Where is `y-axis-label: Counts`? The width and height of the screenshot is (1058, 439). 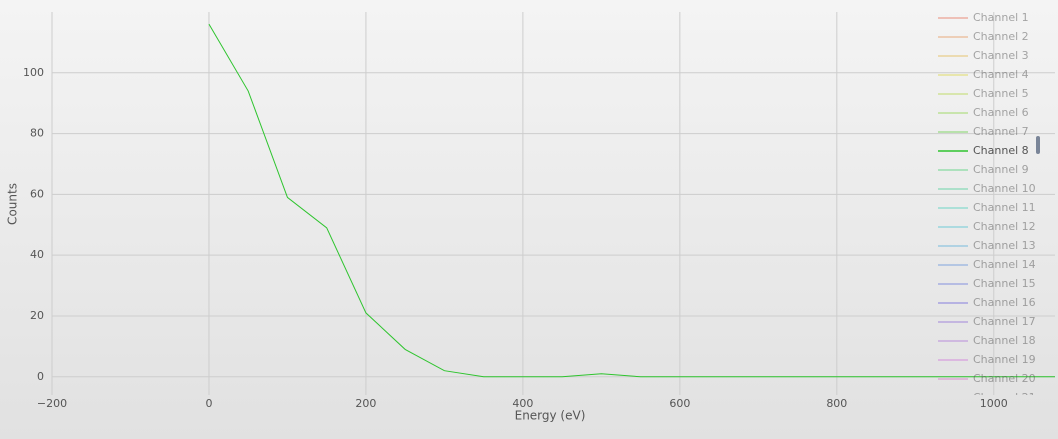 y-axis-label: Counts is located at coordinates (13, 204).